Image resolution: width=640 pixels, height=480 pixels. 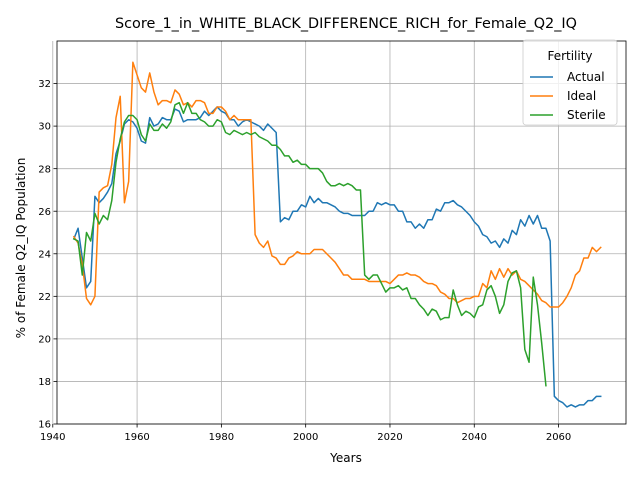 What do you see at coordinates (305, 437) in the screenshot?
I see `x-tick-label: 2000` at bounding box center [305, 437].